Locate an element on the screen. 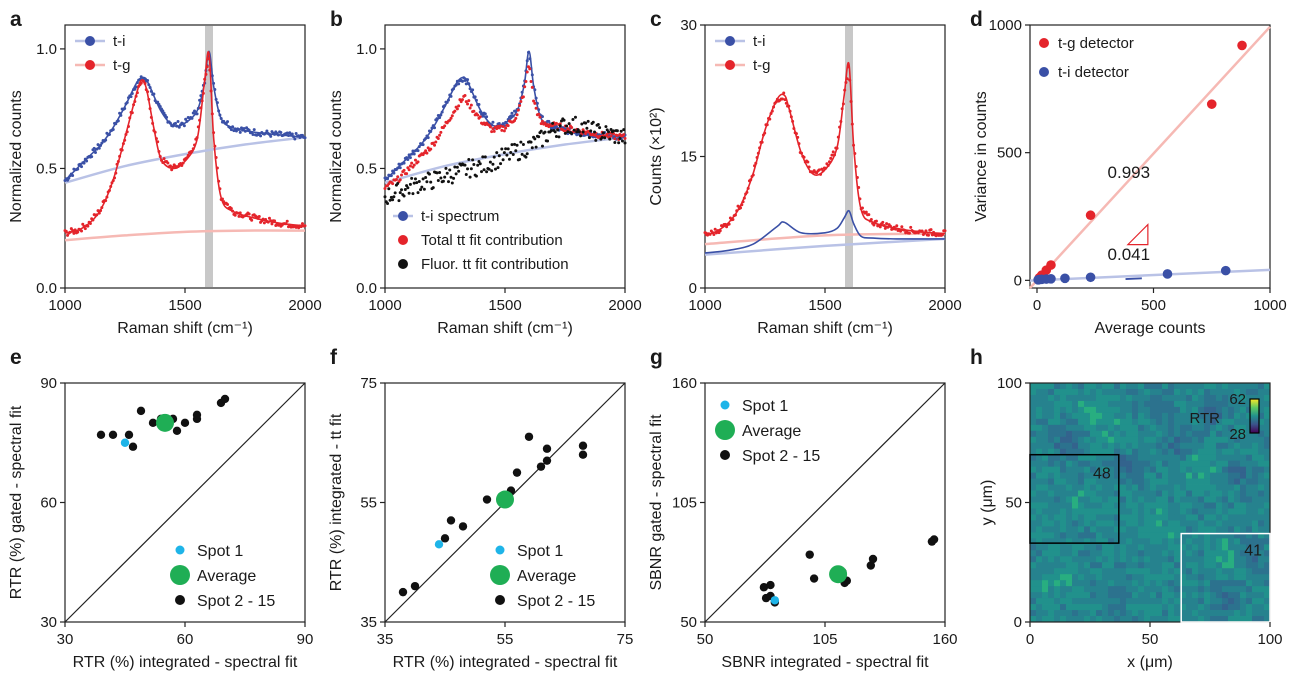 This screenshot has width=1289, height=676. roi-value: 41 is located at coordinates (1253, 551).